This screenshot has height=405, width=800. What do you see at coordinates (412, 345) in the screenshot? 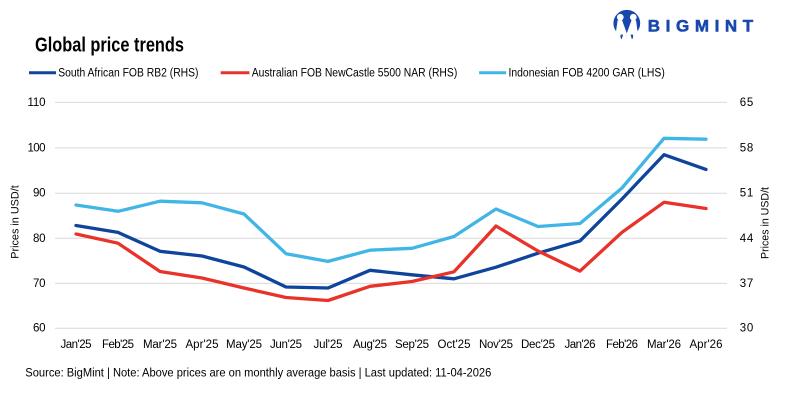
I see `svg-text: Sep'25` at bounding box center [412, 345].